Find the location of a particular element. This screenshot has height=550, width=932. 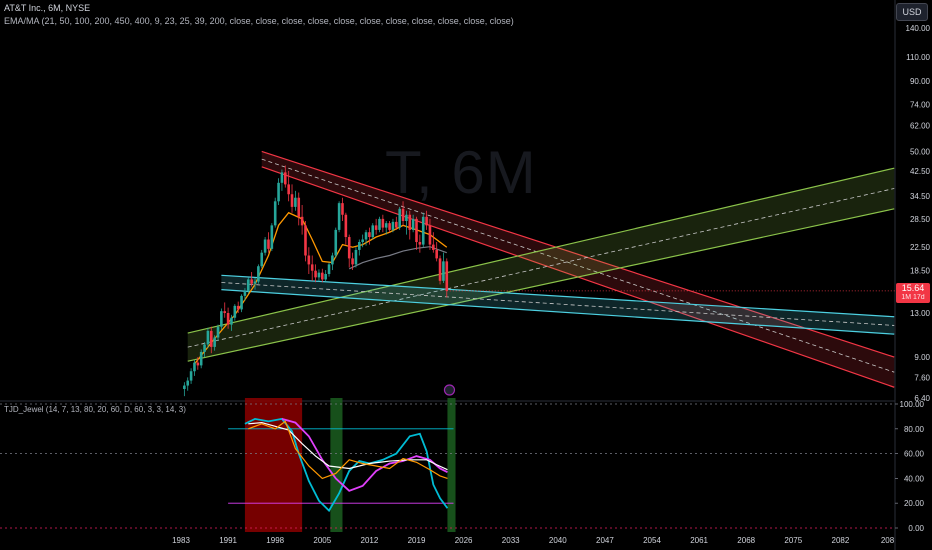

channel-cyan-lower is located at coordinates (558, 312).